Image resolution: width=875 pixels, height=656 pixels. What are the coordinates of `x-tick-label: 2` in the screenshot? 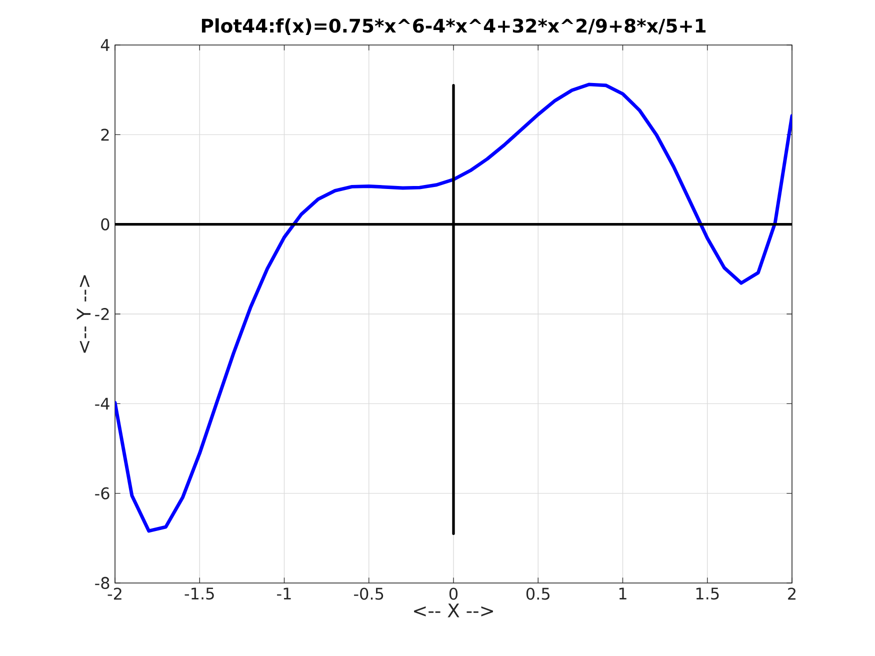 It's located at (792, 594).